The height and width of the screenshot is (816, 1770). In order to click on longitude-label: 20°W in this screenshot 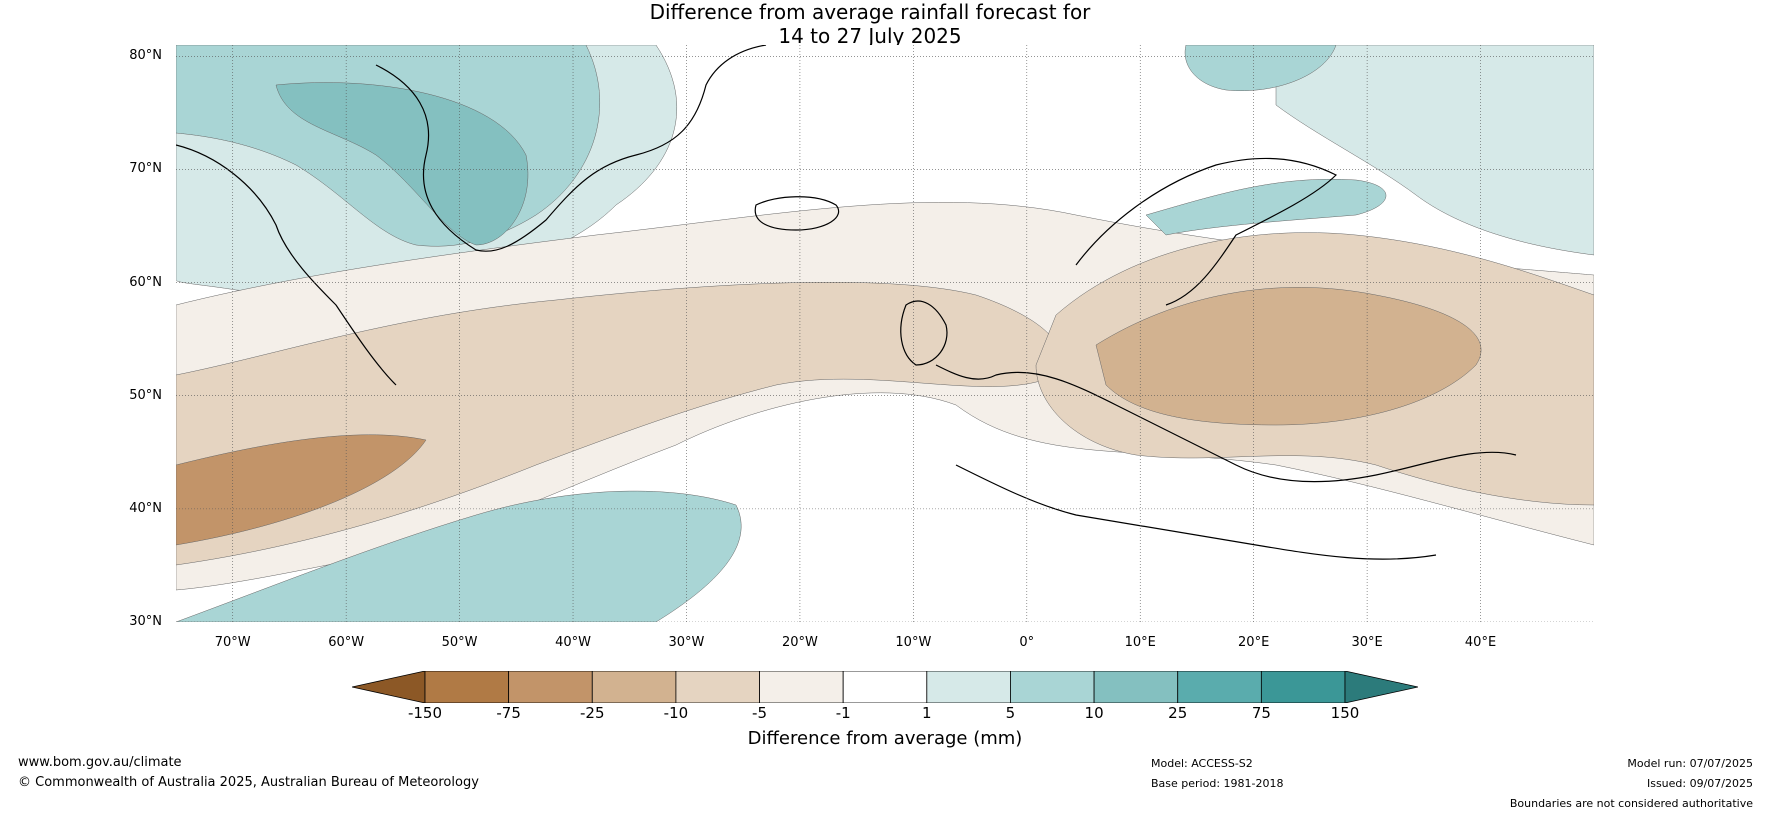, I will do `click(799, 642)`.